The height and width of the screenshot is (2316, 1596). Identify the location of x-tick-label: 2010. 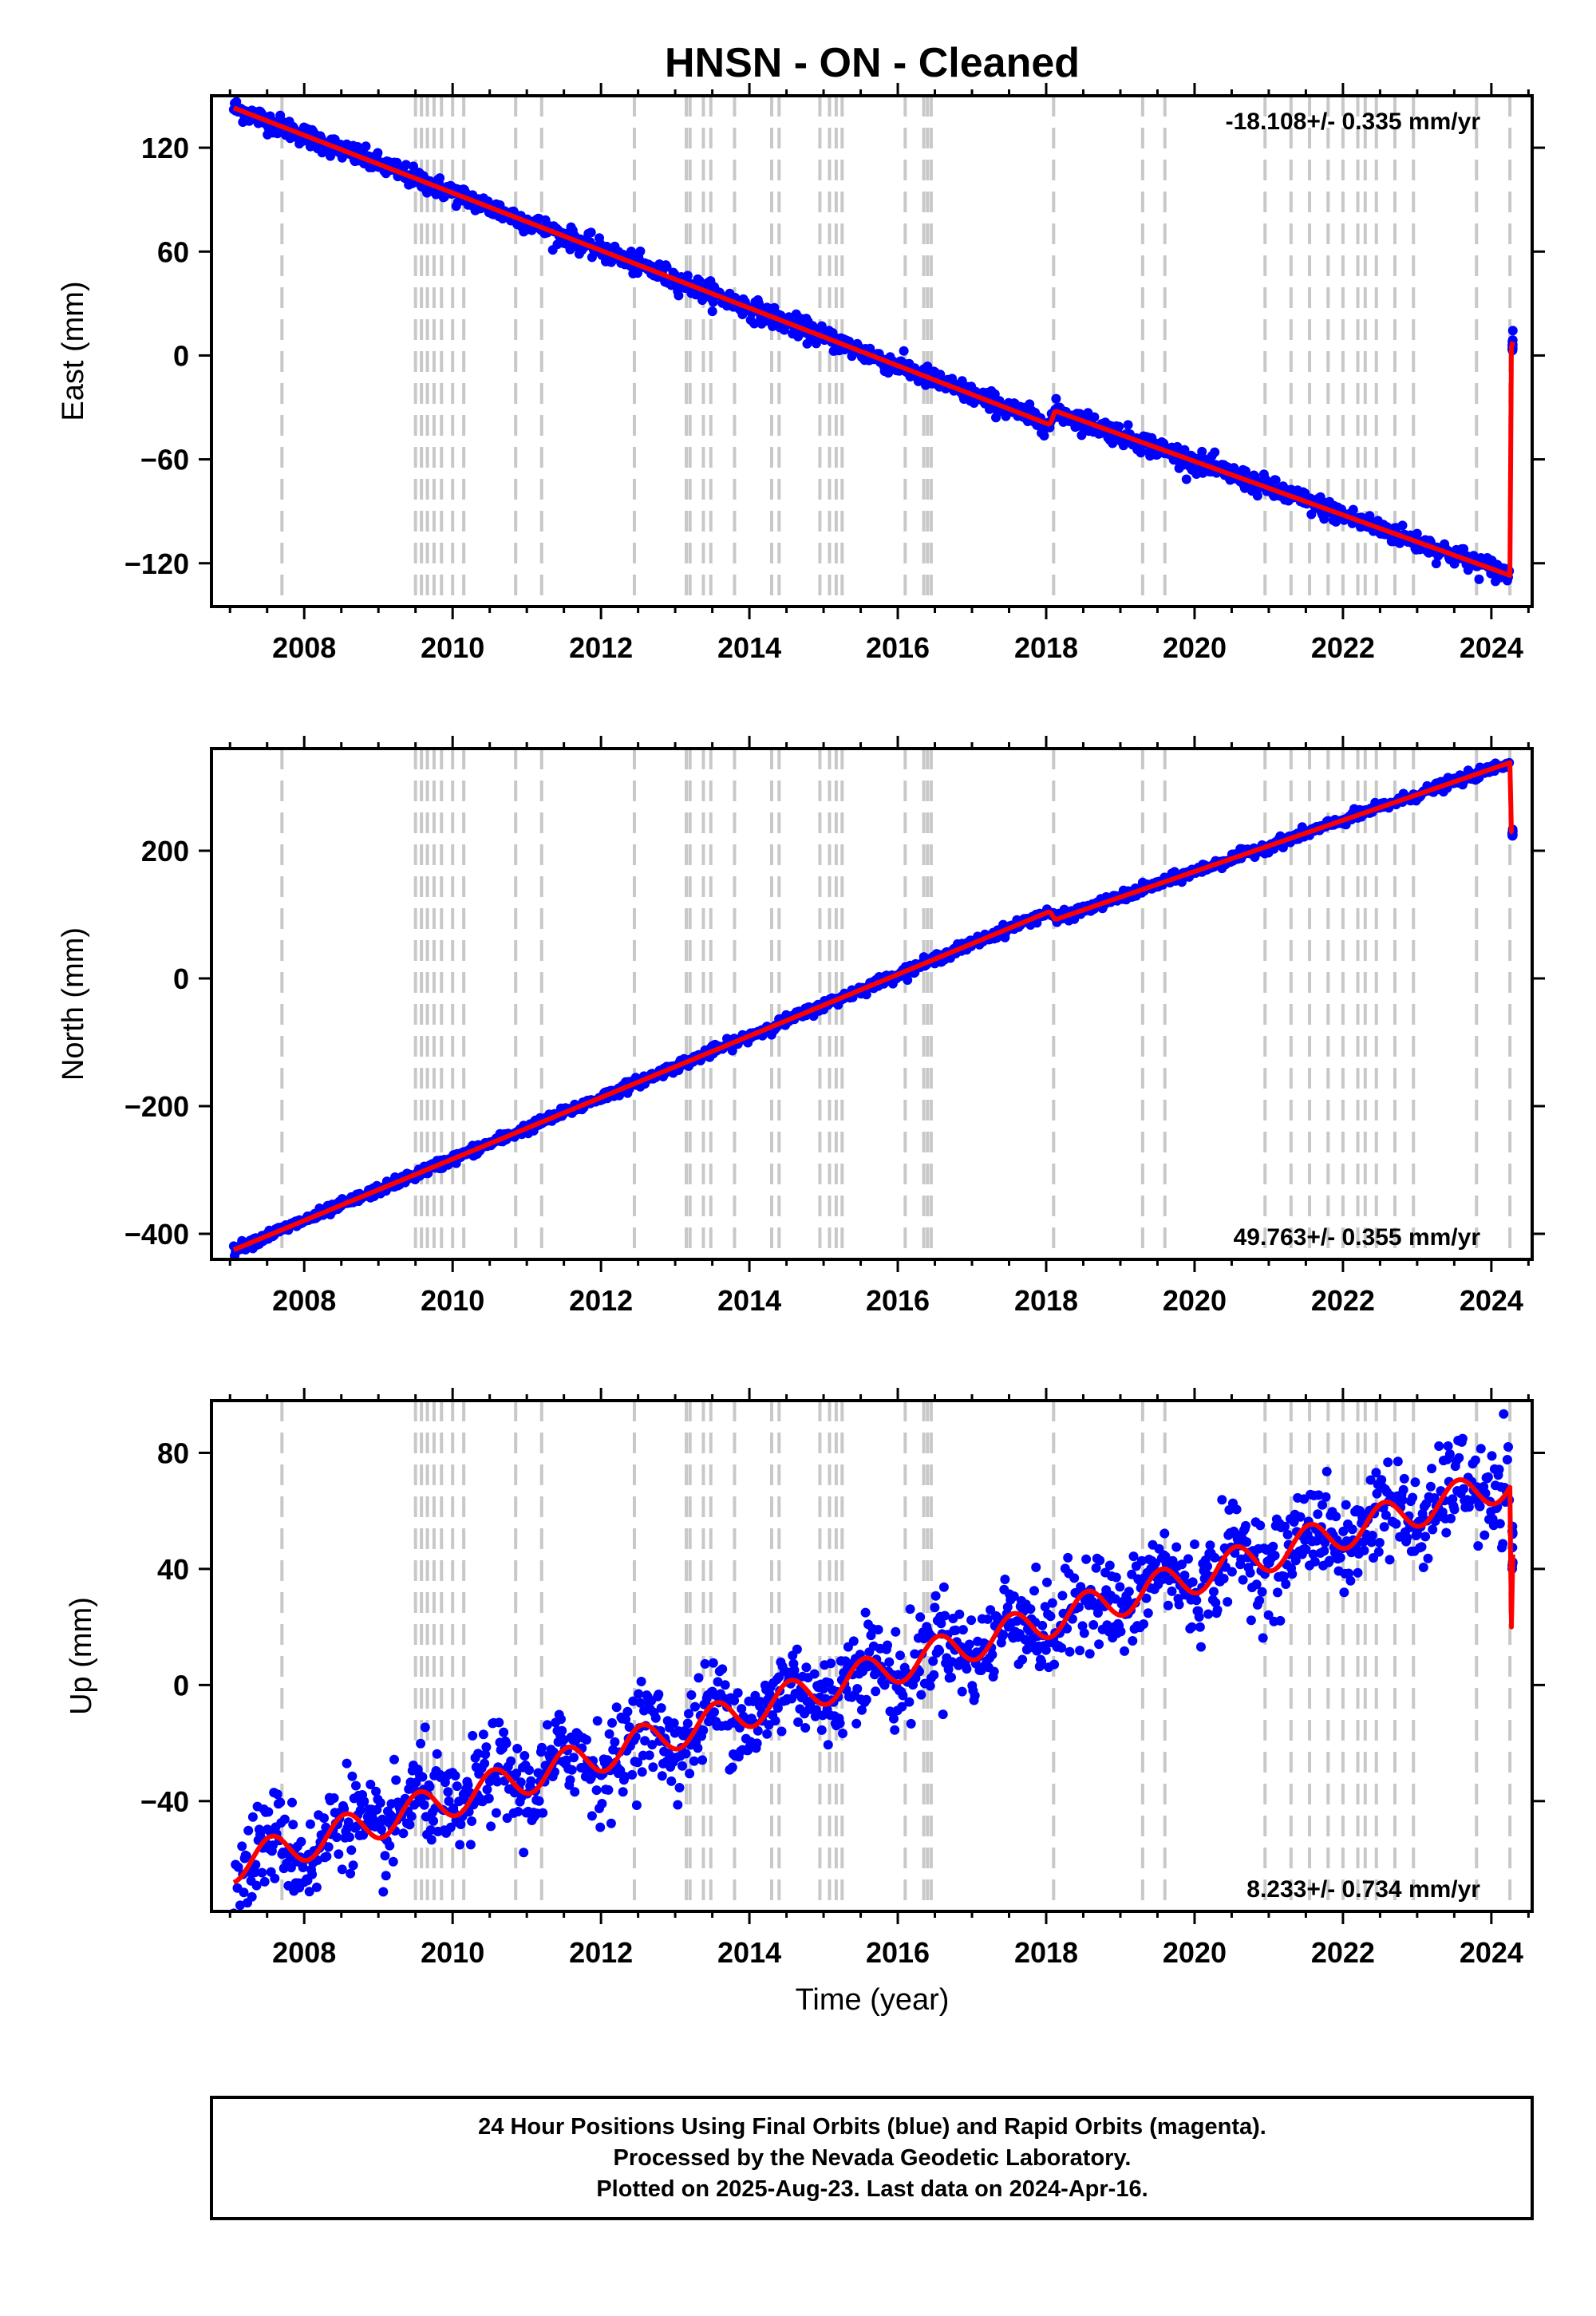
(452, 1952).